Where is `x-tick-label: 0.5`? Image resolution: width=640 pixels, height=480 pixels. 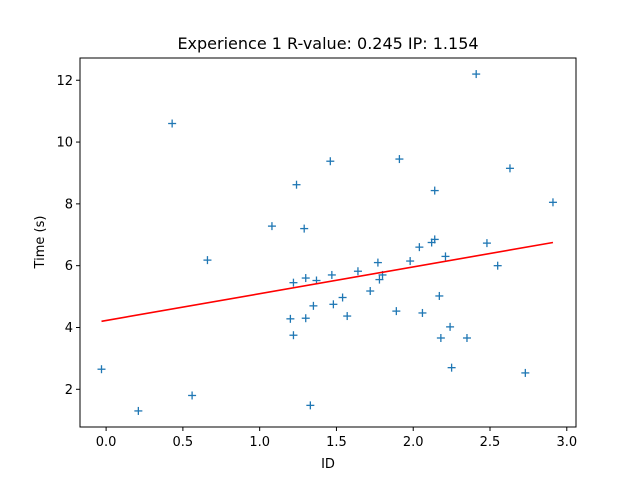
x-tick-label: 0.5 is located at coordinates (183, 442).